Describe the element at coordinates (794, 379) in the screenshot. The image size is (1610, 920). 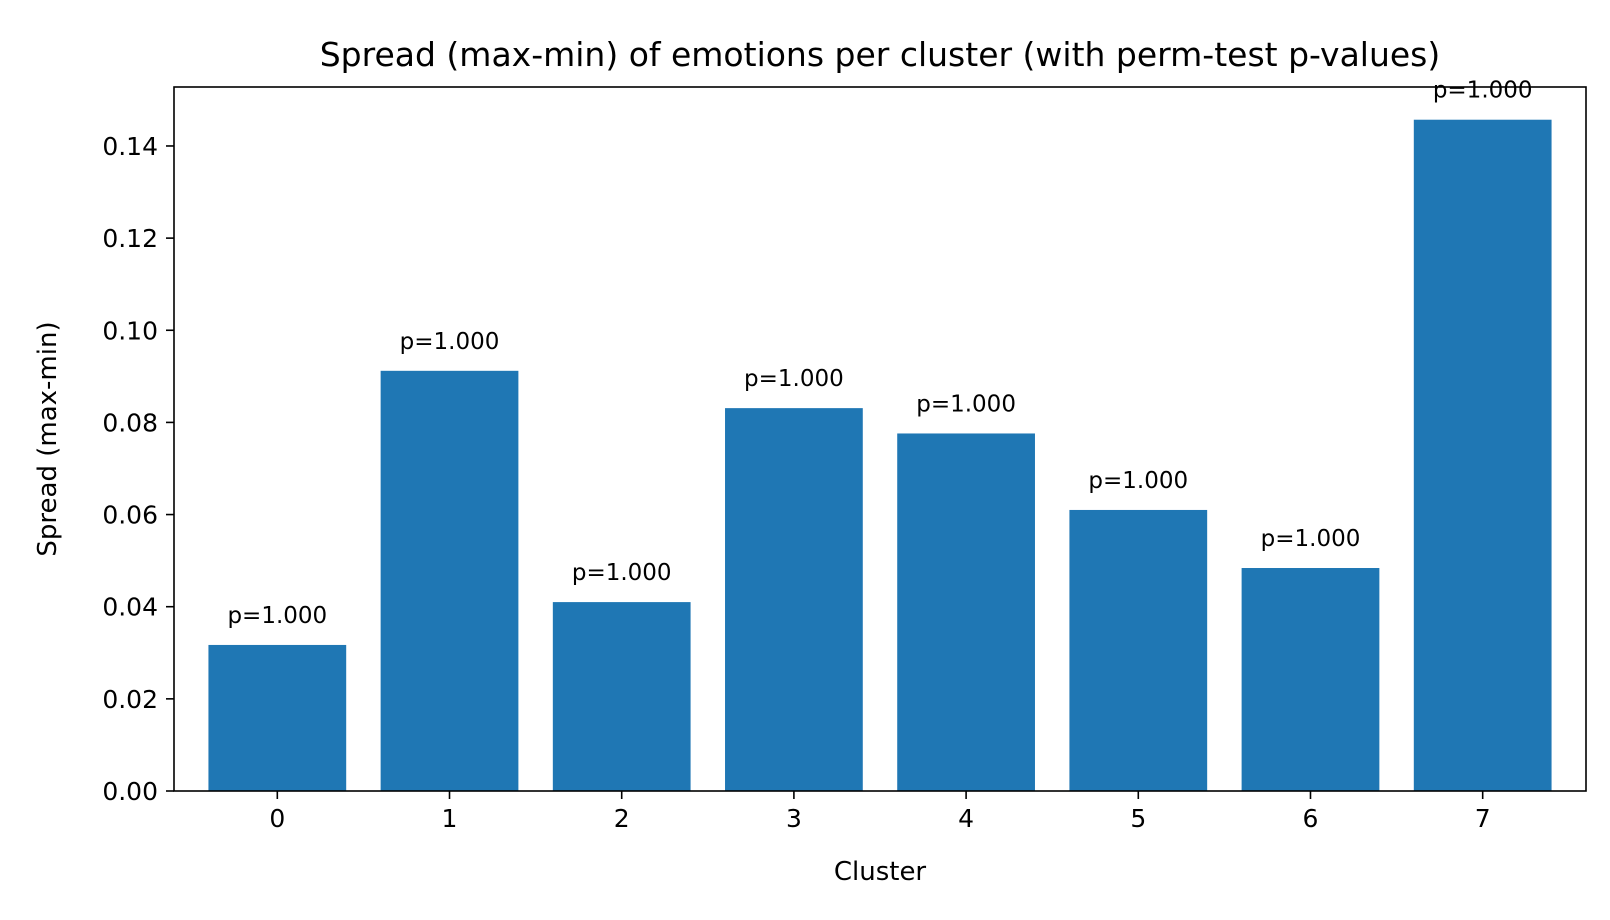
I see `bar-label-cluster-3: p=1.000` at that location.